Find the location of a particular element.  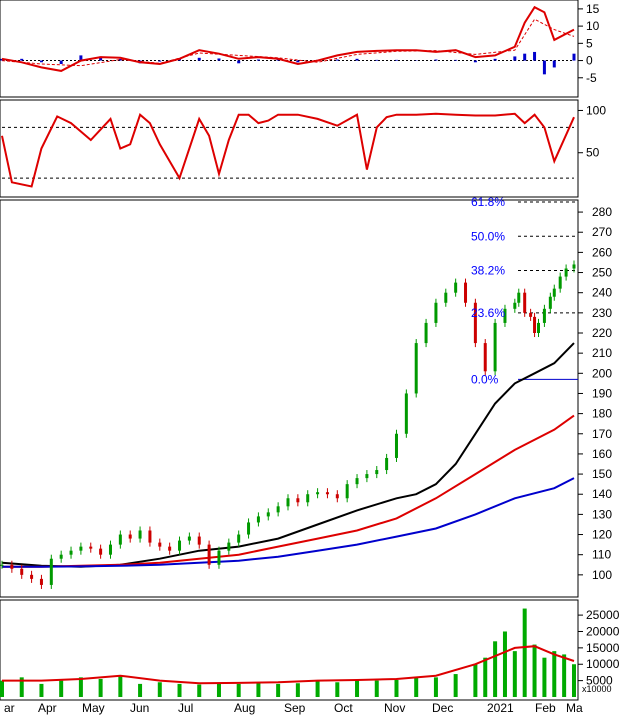

x-tick-label: 2021 is located at coordinates (500, 708).